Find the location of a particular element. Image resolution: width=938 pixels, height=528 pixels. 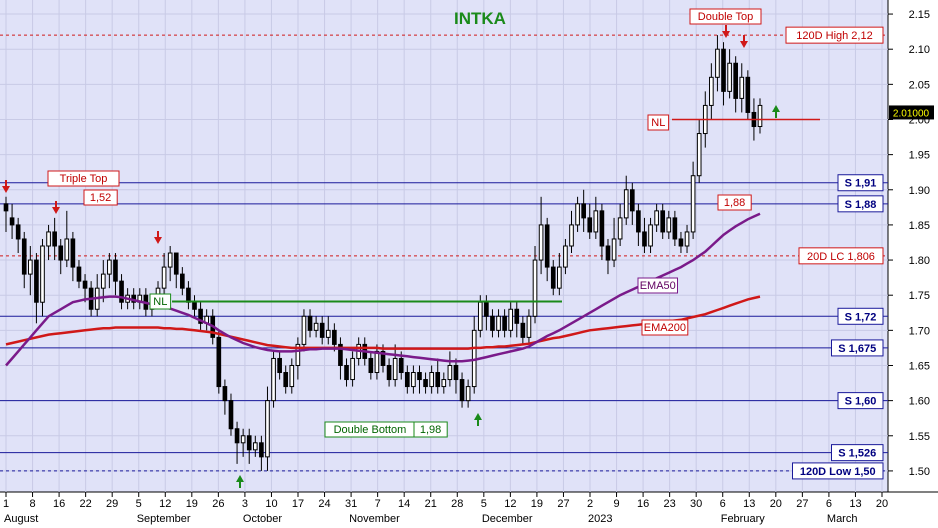

nl-bottom-label: NL is located at coordinates (160, 302).